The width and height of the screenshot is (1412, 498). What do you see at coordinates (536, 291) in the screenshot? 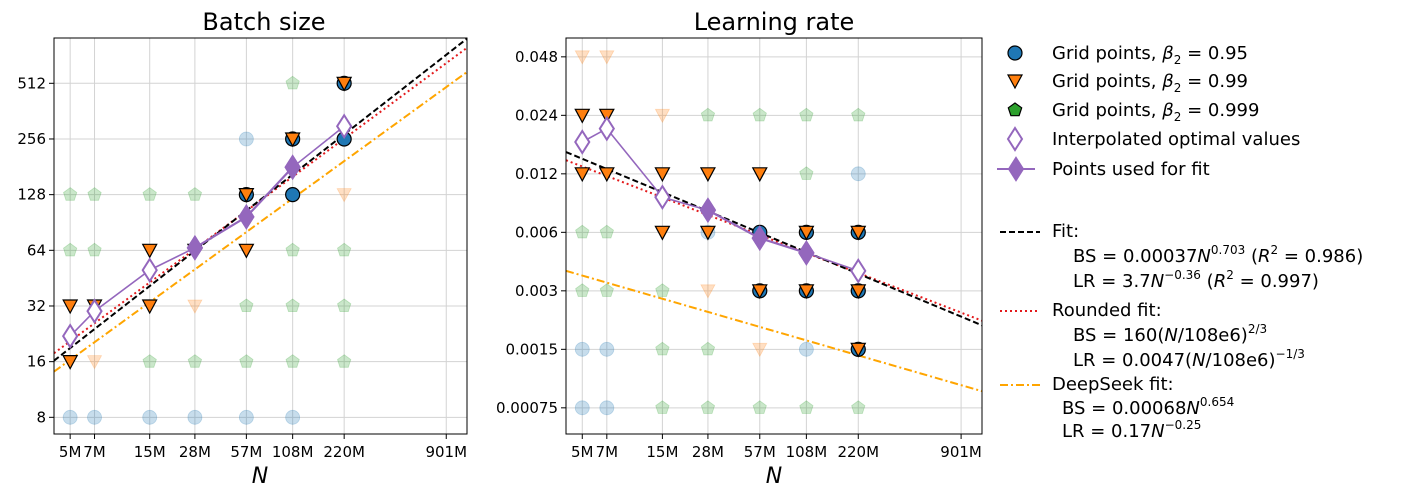
I see `right-y-tick-label: 0.003` at bounding box center [536, 291].